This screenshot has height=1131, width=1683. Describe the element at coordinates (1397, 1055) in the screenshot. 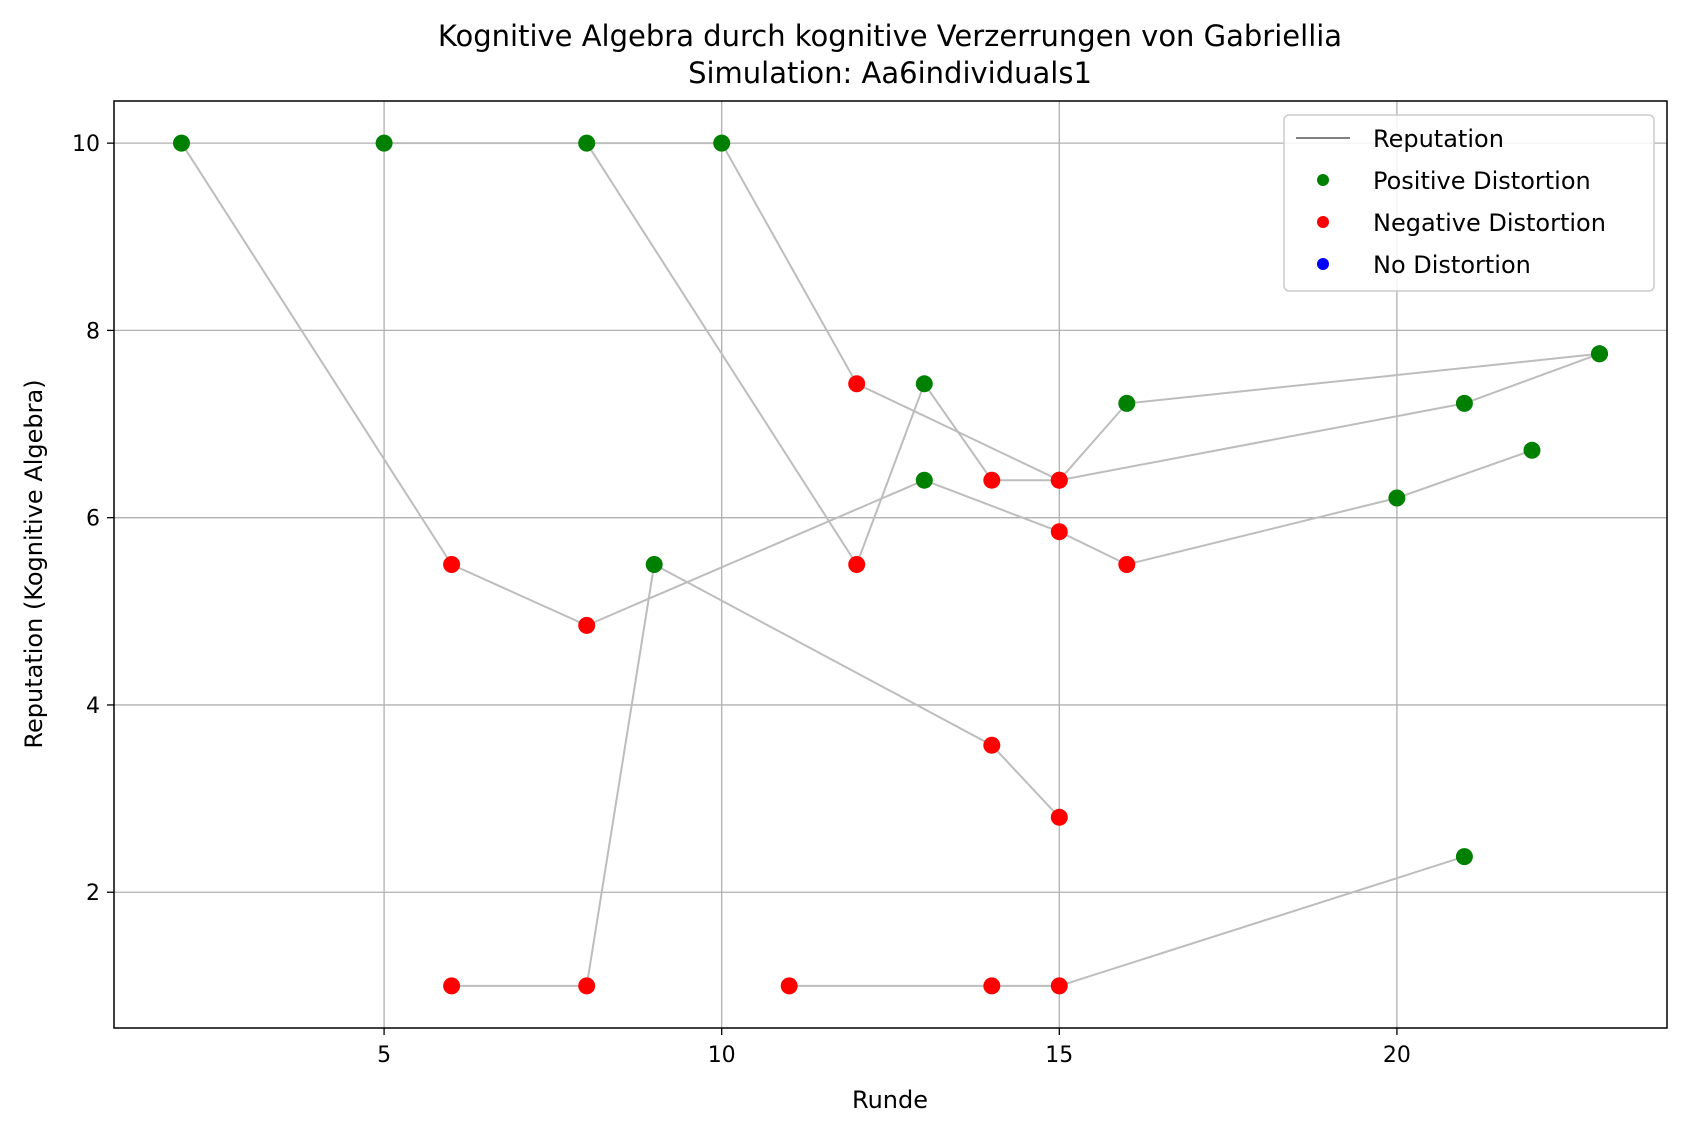

I see `x-tick-label: 20` at that location.